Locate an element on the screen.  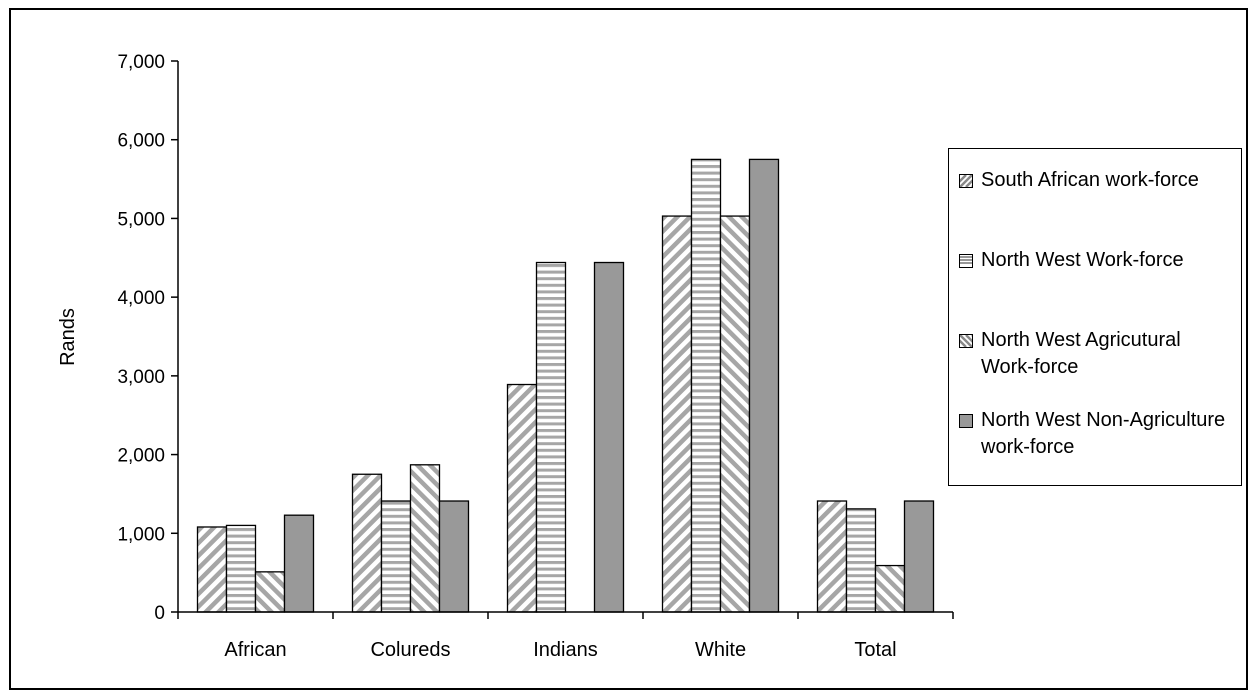
x-category-label: Colureds is located at coordinates (410, 650).